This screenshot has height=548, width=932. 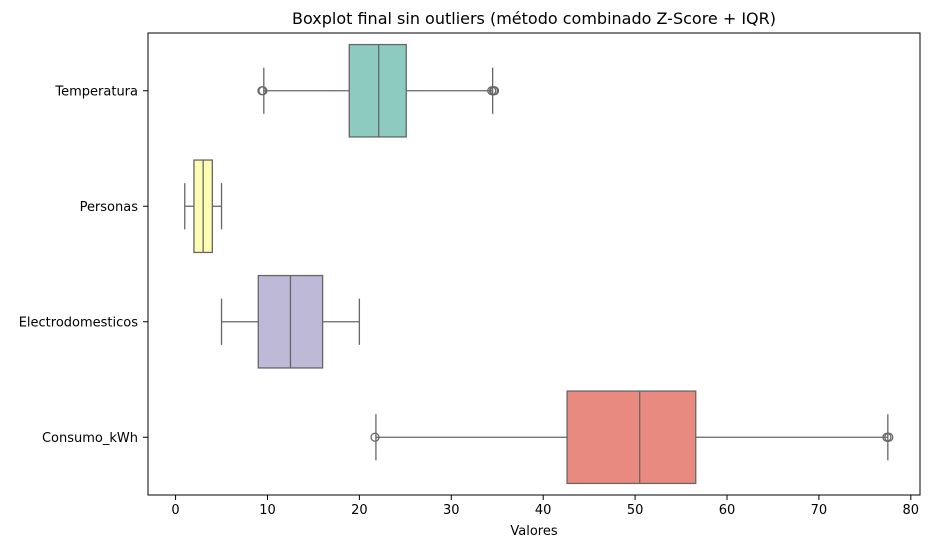 I want to click on x-tick-label: 0, so click(x=175, y=510).